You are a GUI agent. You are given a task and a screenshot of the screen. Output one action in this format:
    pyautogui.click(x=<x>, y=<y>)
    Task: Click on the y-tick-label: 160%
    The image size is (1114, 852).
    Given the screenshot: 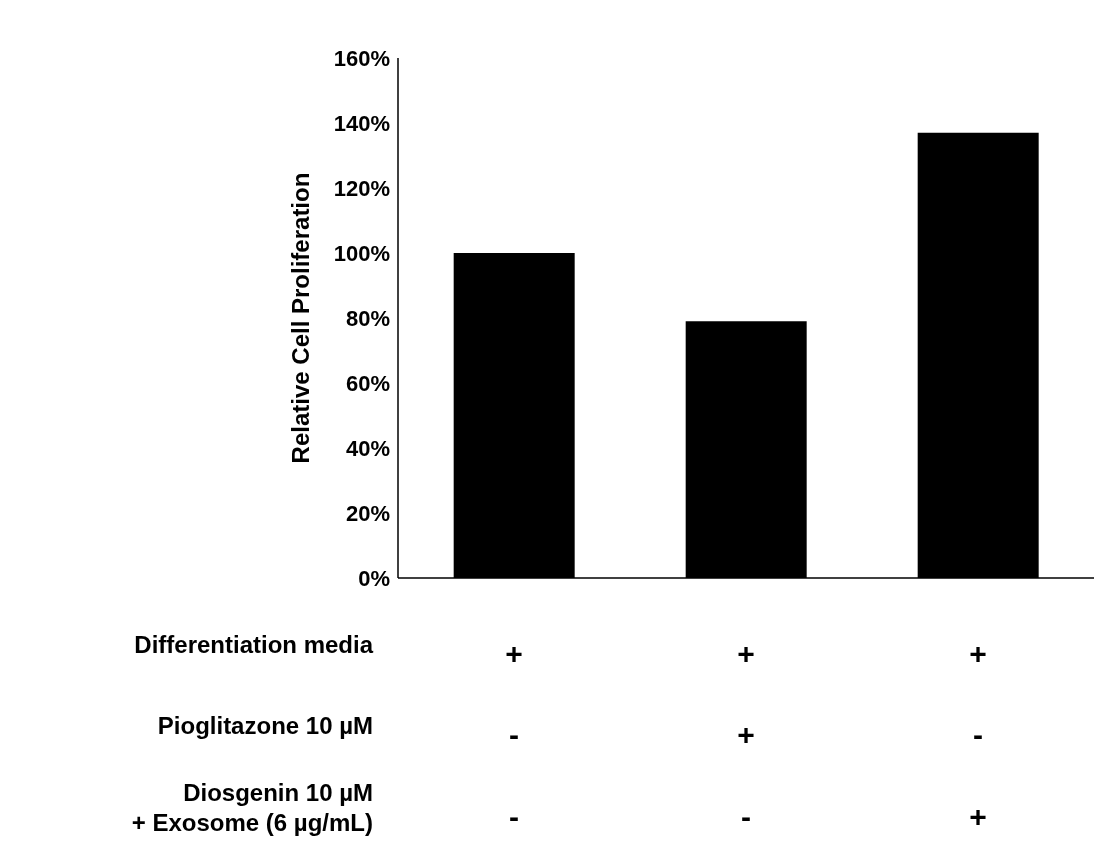 What is the action you would take?
    pyautogui.click(x=361, y=58)
    